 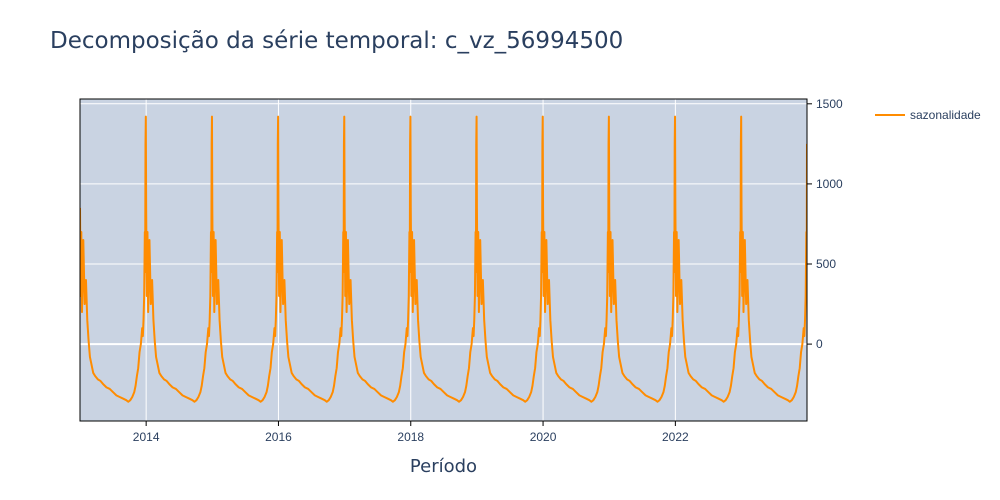 I want to click on legend-label-sazonalidade: sazonalidade, so click(x=945, y=115).